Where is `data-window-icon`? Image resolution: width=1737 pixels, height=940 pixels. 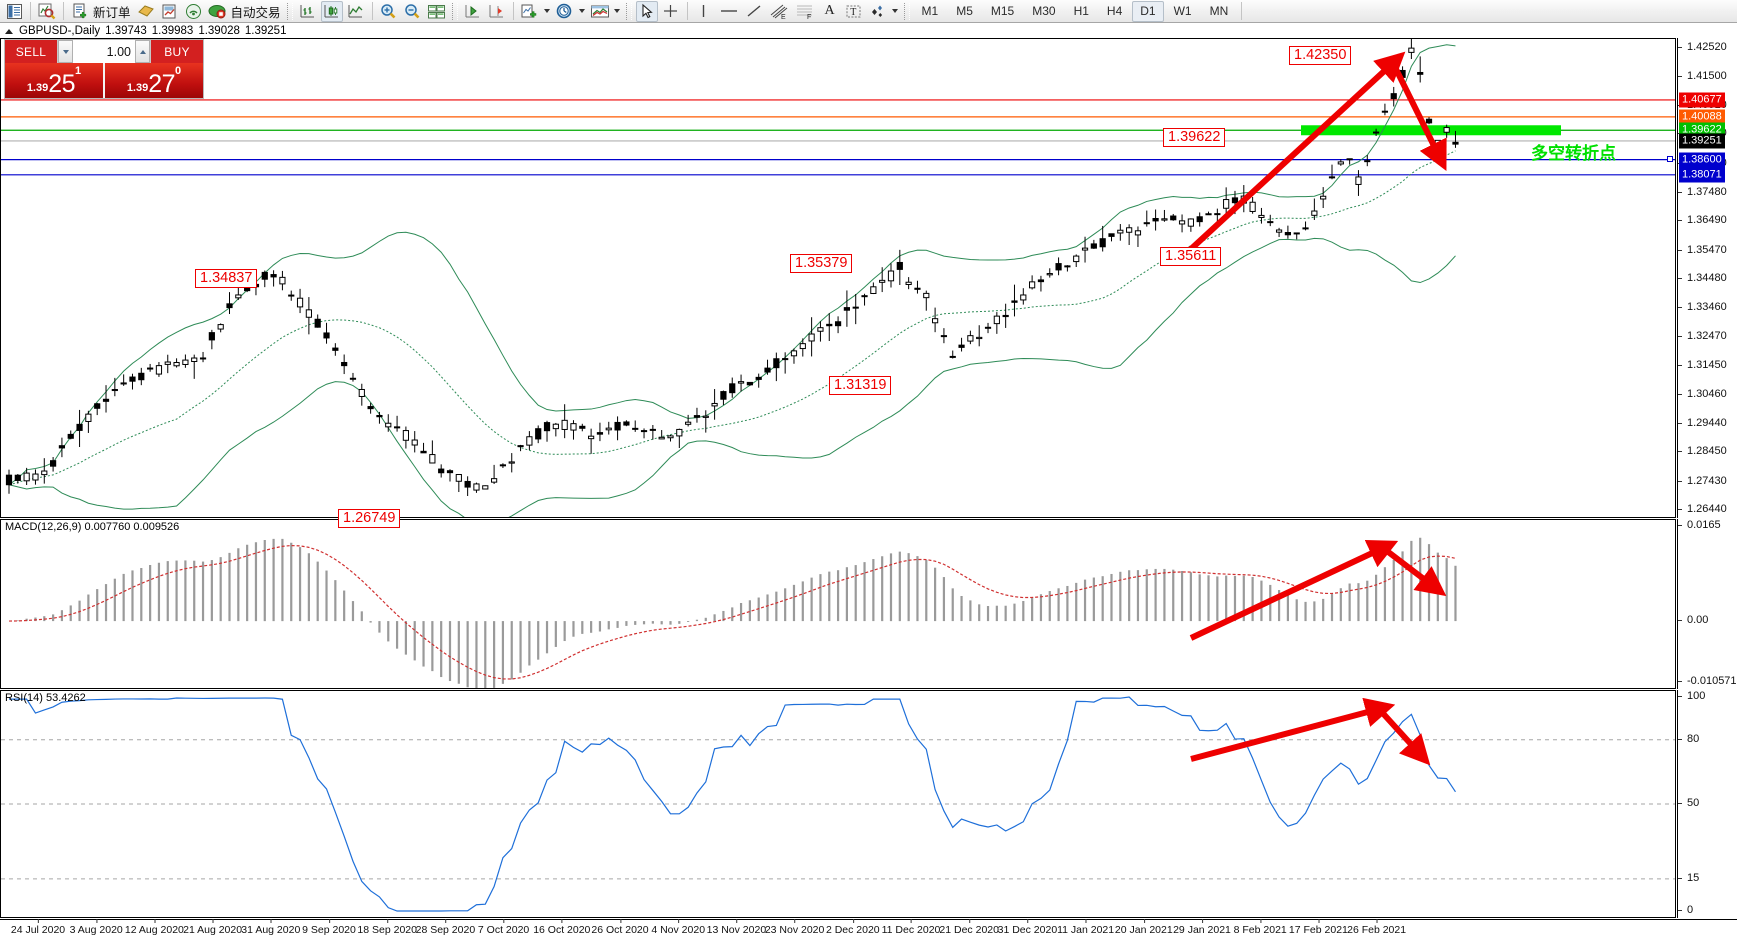
data-window-icon is located at coordinates (47, 11).